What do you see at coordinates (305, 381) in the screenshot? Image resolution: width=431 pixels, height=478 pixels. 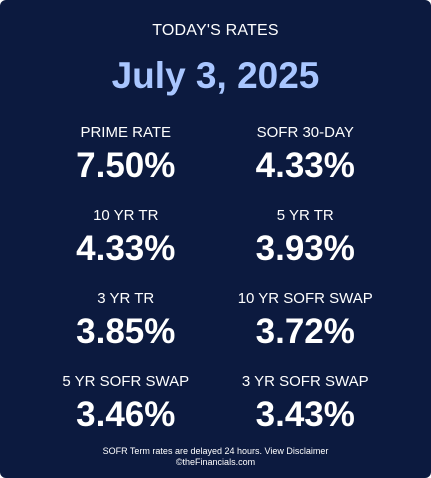 I see `rate-label: 3 YR SOFR SWAP` at bounding box center [305, 381].